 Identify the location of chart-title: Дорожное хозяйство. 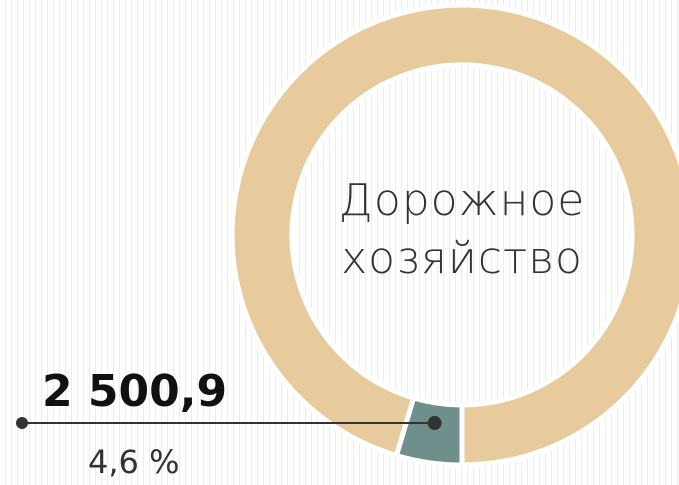
(462, 229).